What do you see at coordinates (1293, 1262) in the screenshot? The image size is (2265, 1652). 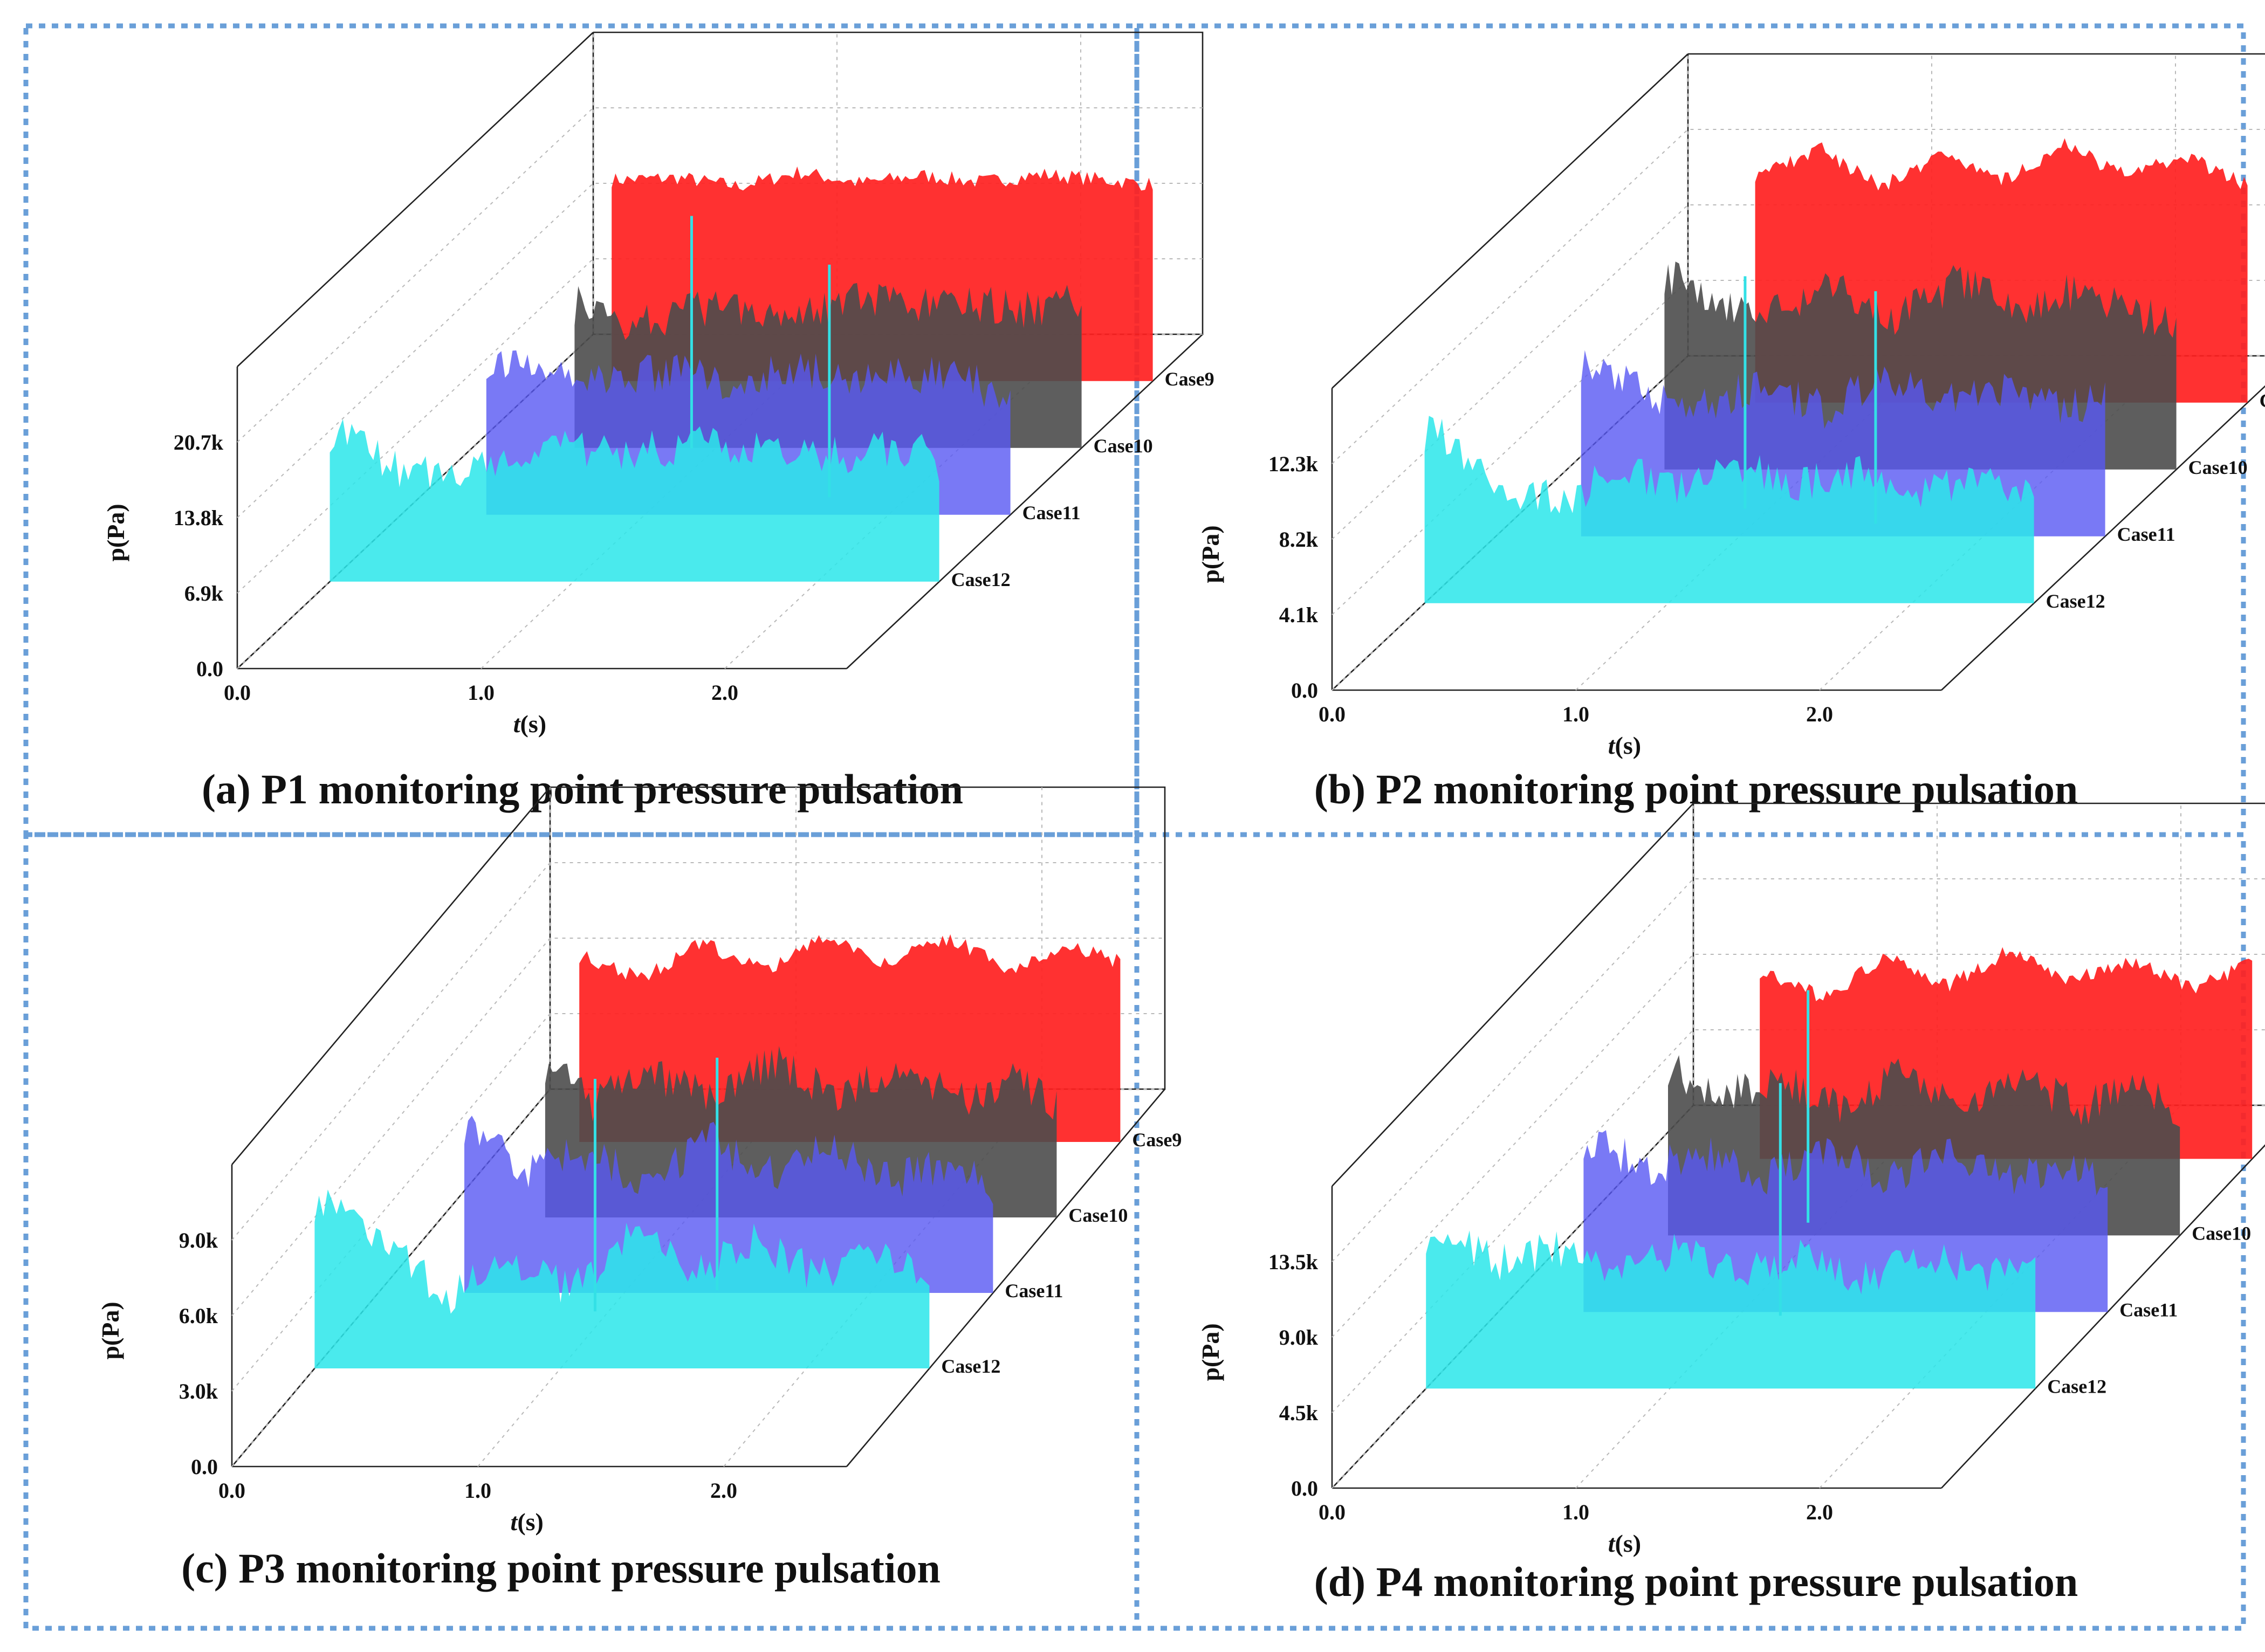 I see `y-tick-label: 13.5k` at bounding box center [1293, 1262].